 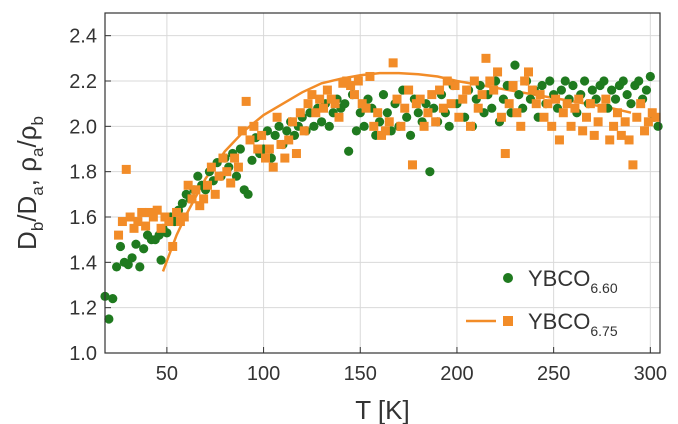 I want to click on legend-label: YBCO6.75, so click(x=573, y=324).